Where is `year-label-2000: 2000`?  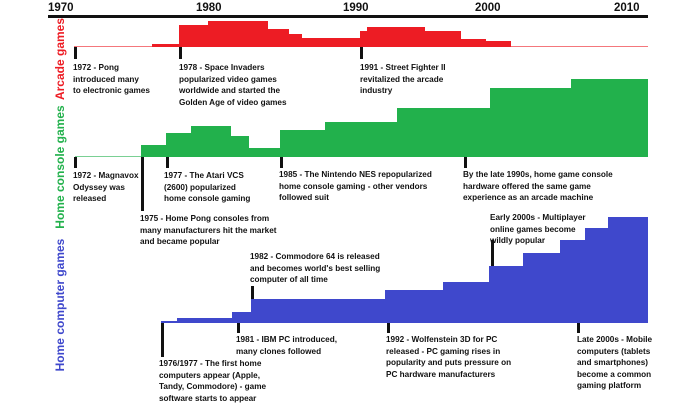 year-label-2000: 2000 is located at coordinates (488, 8).